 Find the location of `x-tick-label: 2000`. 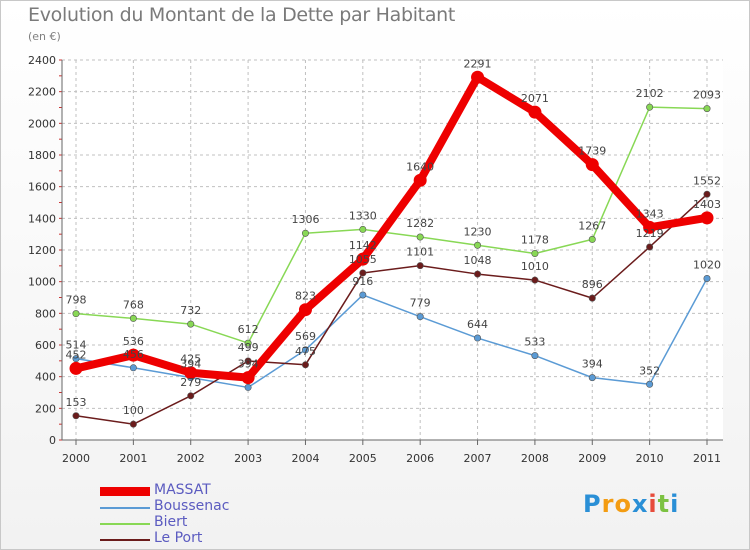

x-tick-label: 2000 is located at coordinates (76, 458).